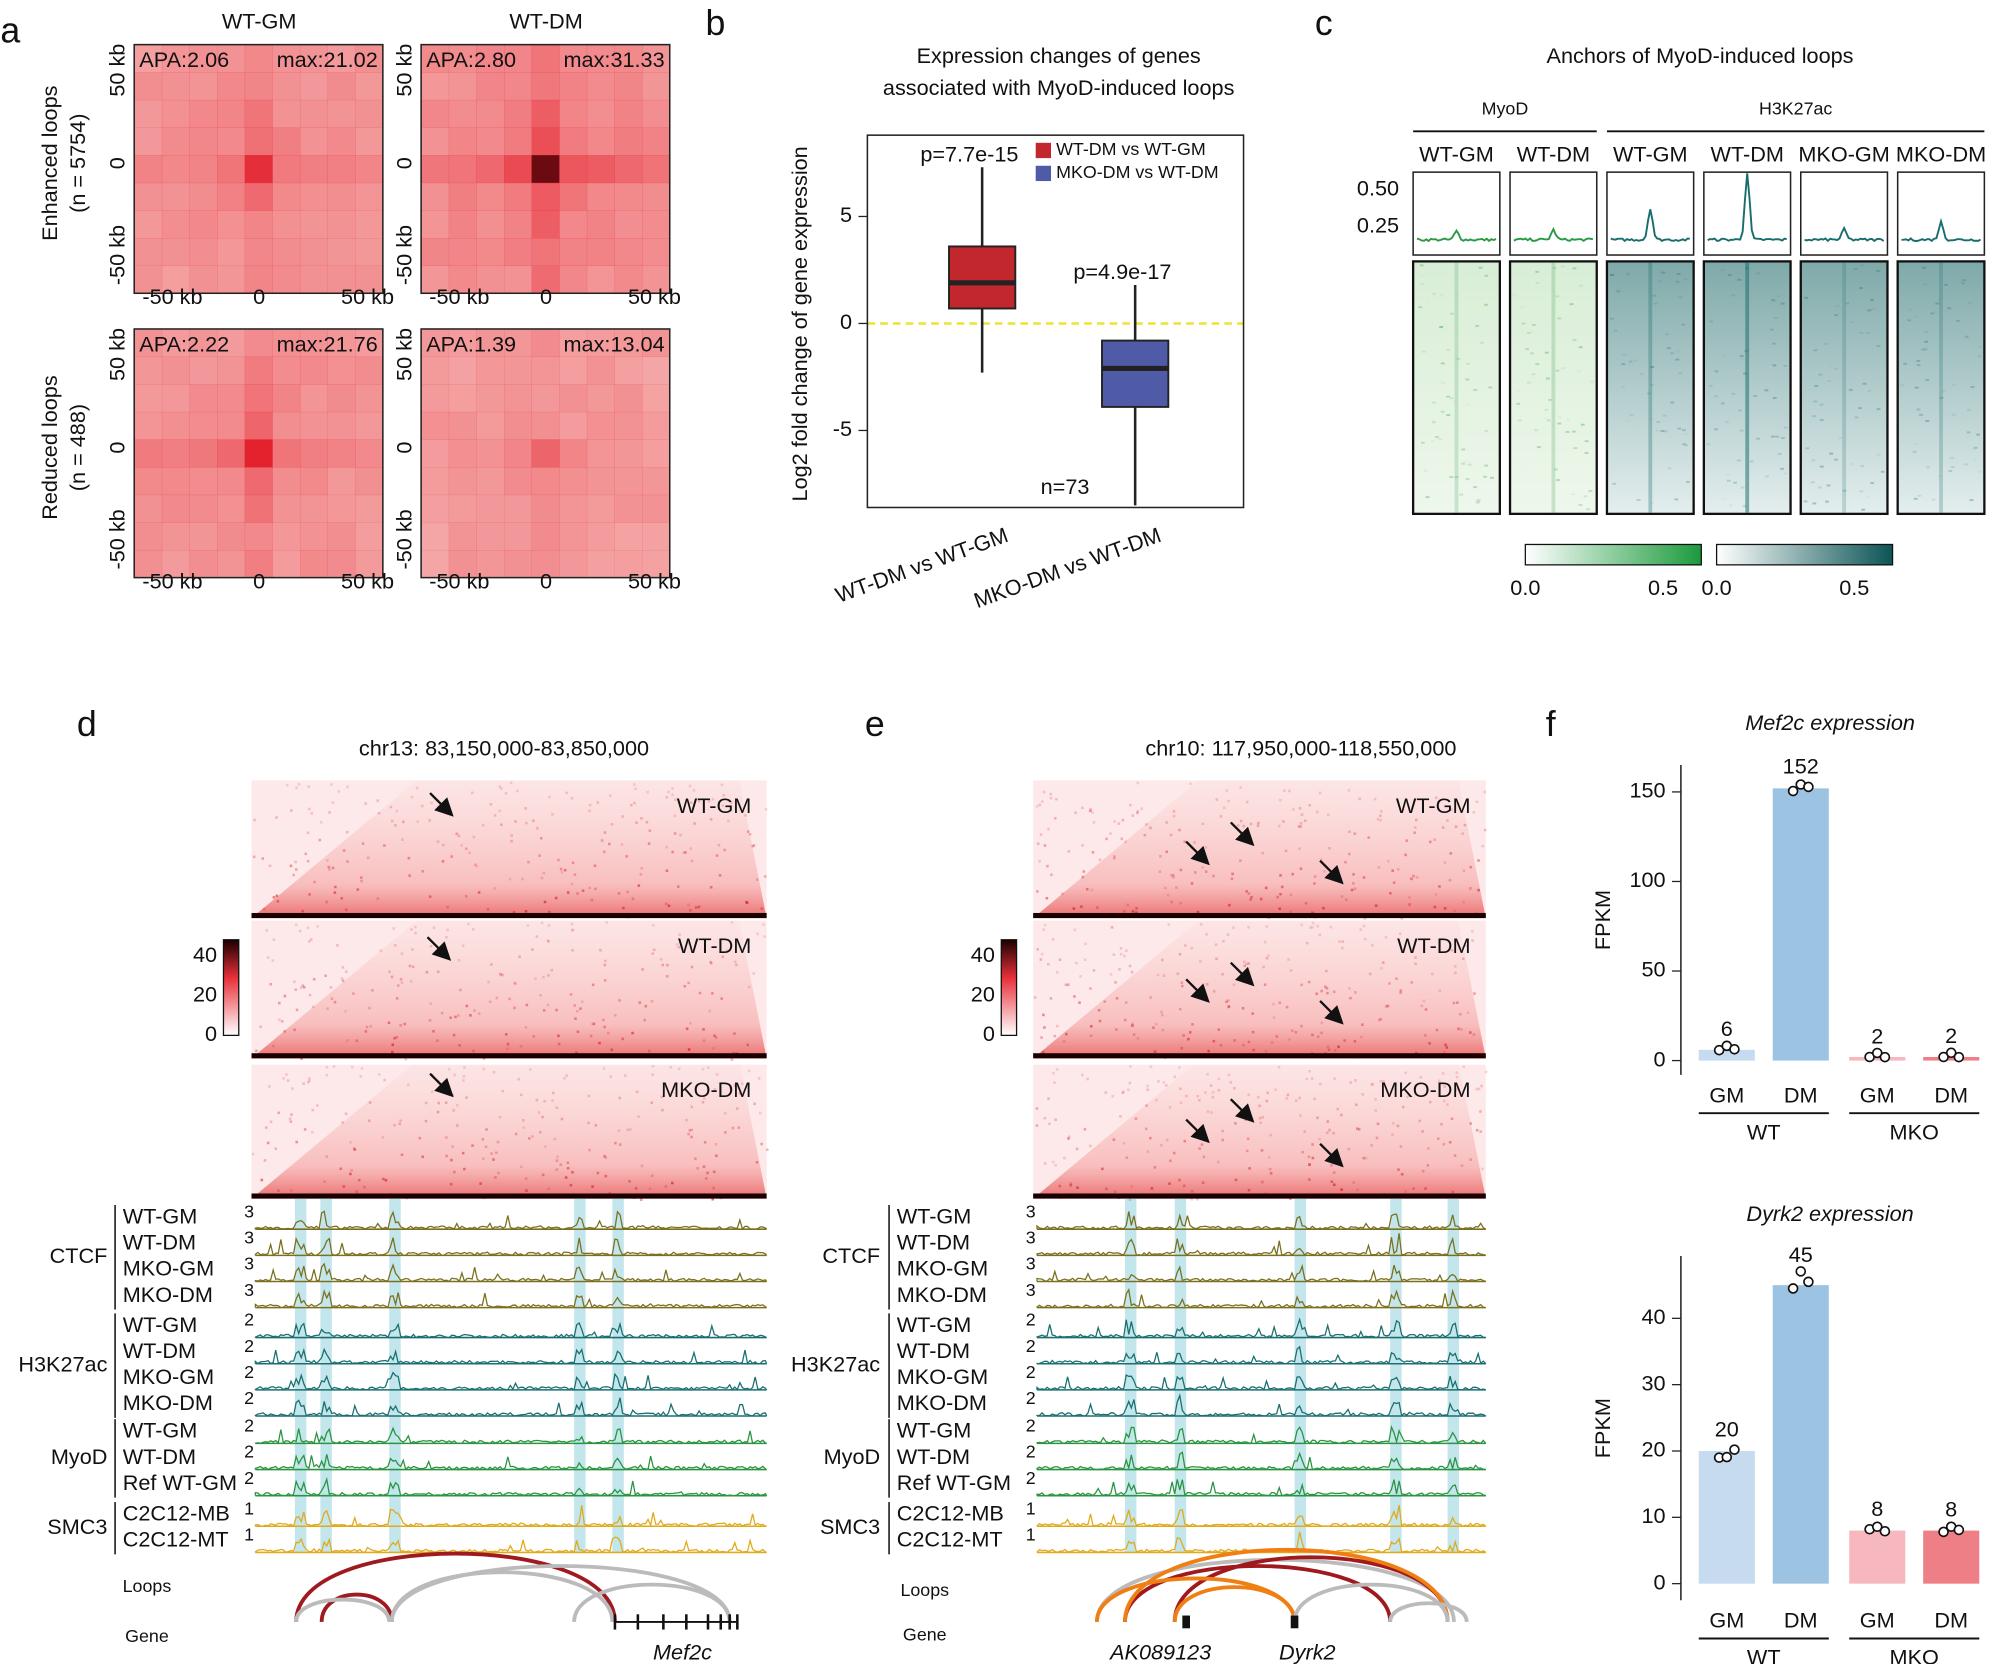 This screenshot has height=1664, width=2000. What do you see at coordinates (1654, 1382) in the screenshot?
I see `y-tick-label: 30` at bounding box center [1654, 1382].